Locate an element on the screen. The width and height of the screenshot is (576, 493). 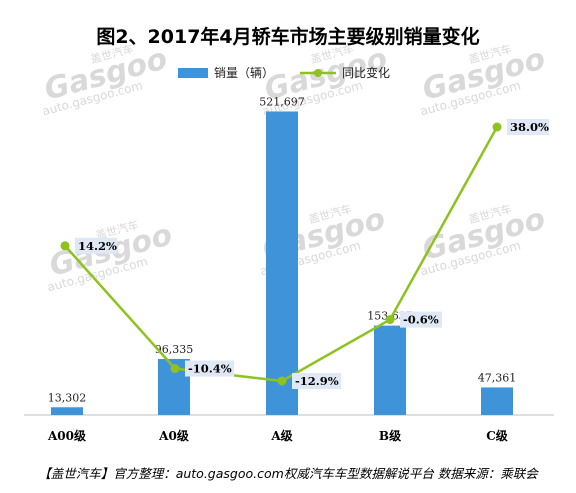
yoy-label: 38.0% is located at coordinates (529, 127).